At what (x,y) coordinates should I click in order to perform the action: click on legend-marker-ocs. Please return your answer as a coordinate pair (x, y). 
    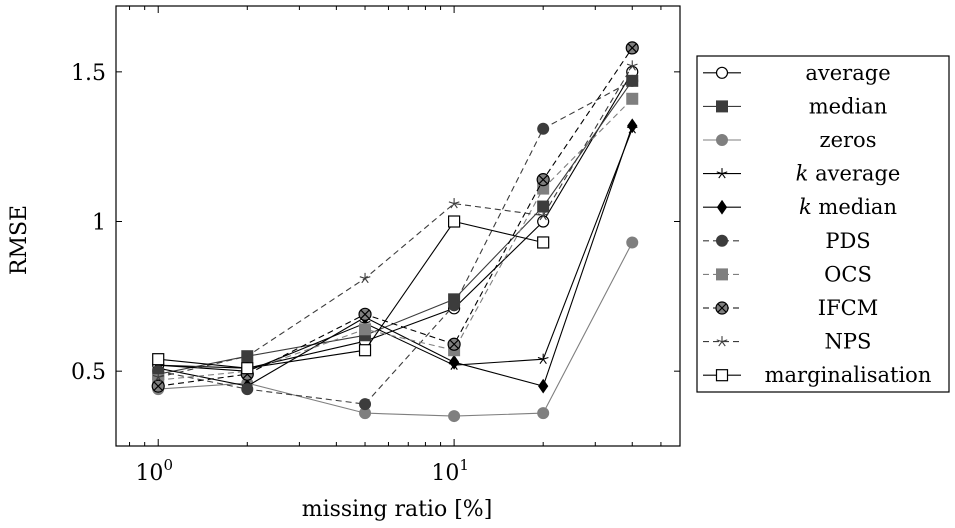
    Looking at the image, I should click on (722, 274).